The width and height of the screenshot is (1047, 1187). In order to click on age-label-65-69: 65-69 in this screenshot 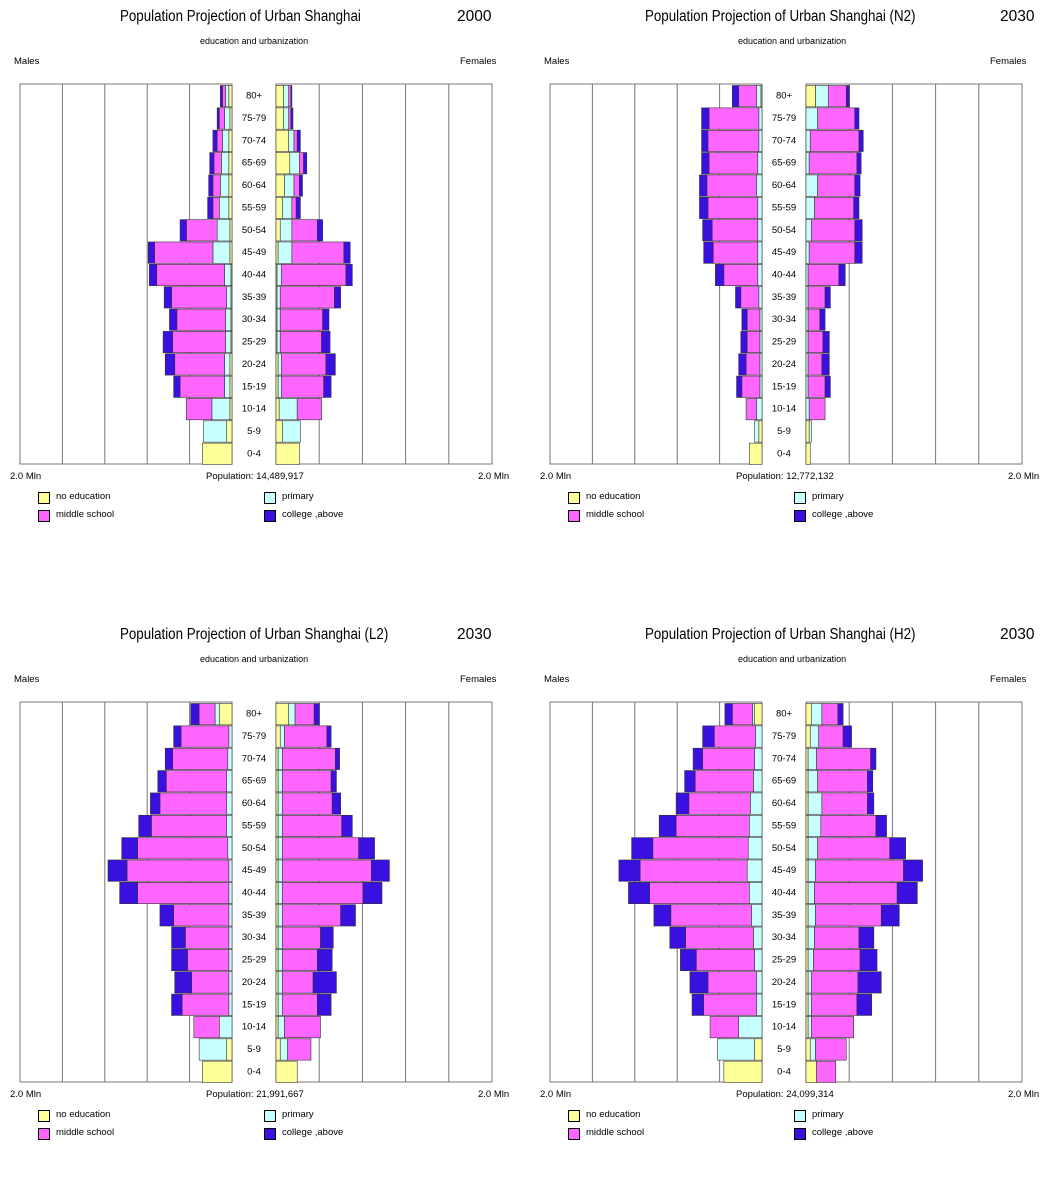, I will do `click(254, 163)`.